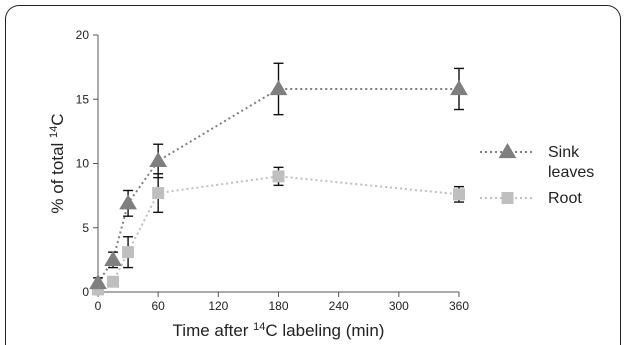 The height and width of the screenshot is (345, 629). Describe the element at coordinates (564, 152) in the screenshot. I see `legend-label: Sink` at that location.